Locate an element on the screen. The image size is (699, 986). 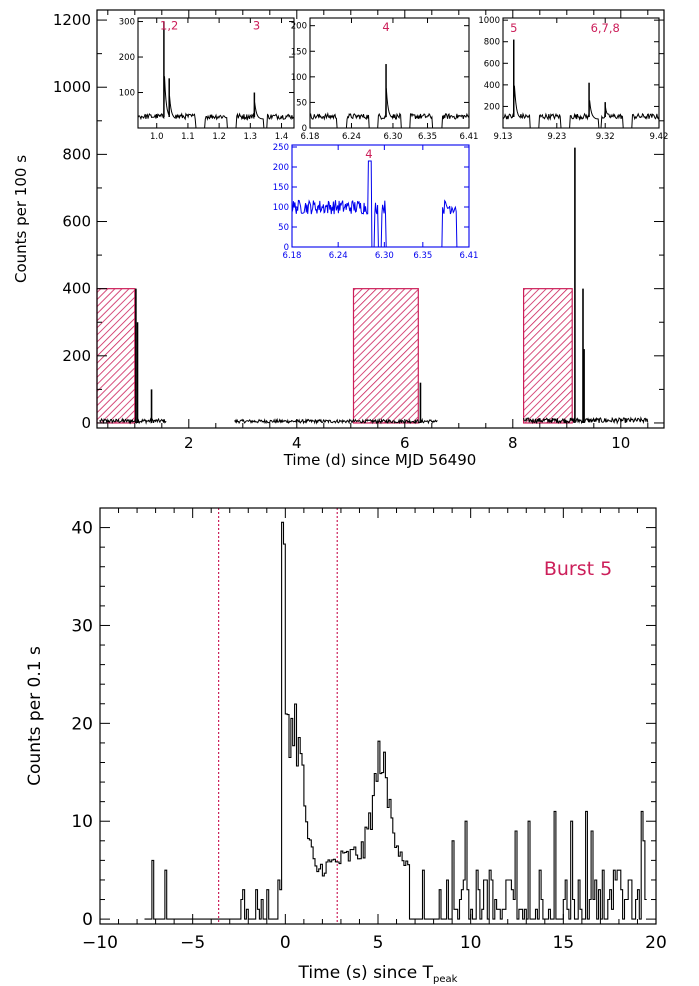
inset-y-tick-label: 800 is located at coordinates (492, 43).